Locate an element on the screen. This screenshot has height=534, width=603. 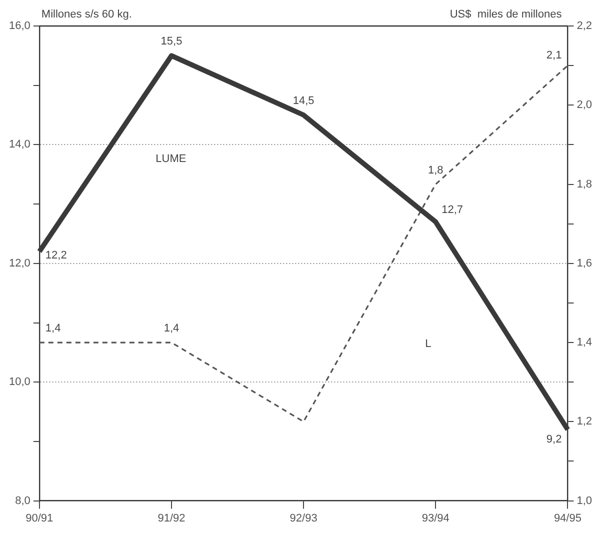
data-label: 2,1 is located at coordinates (554, 56).